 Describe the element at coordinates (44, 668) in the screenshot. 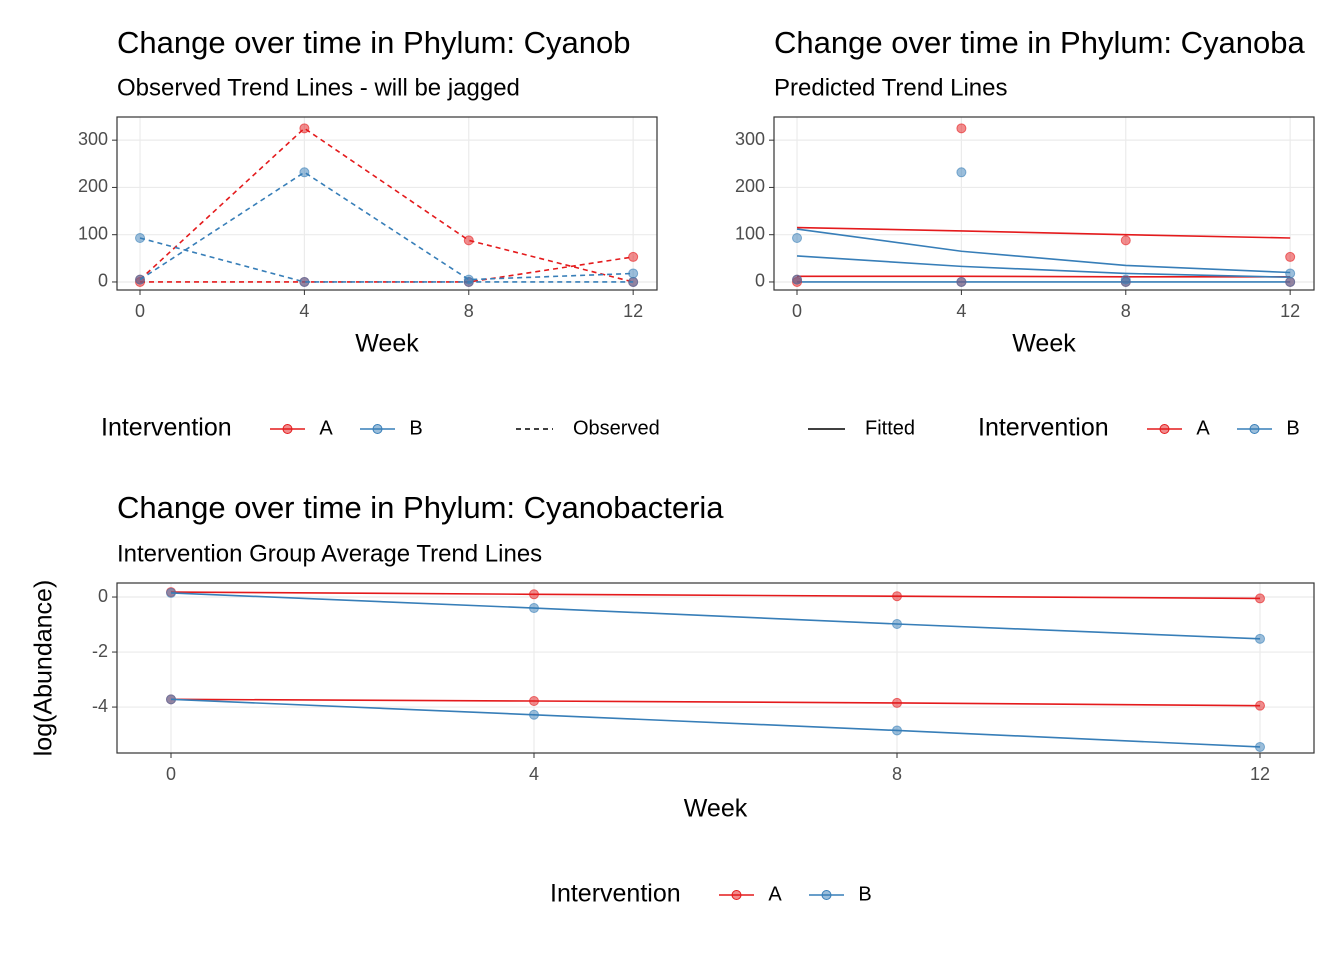

I see `y-axis-title: log(Abundance)` at that location.